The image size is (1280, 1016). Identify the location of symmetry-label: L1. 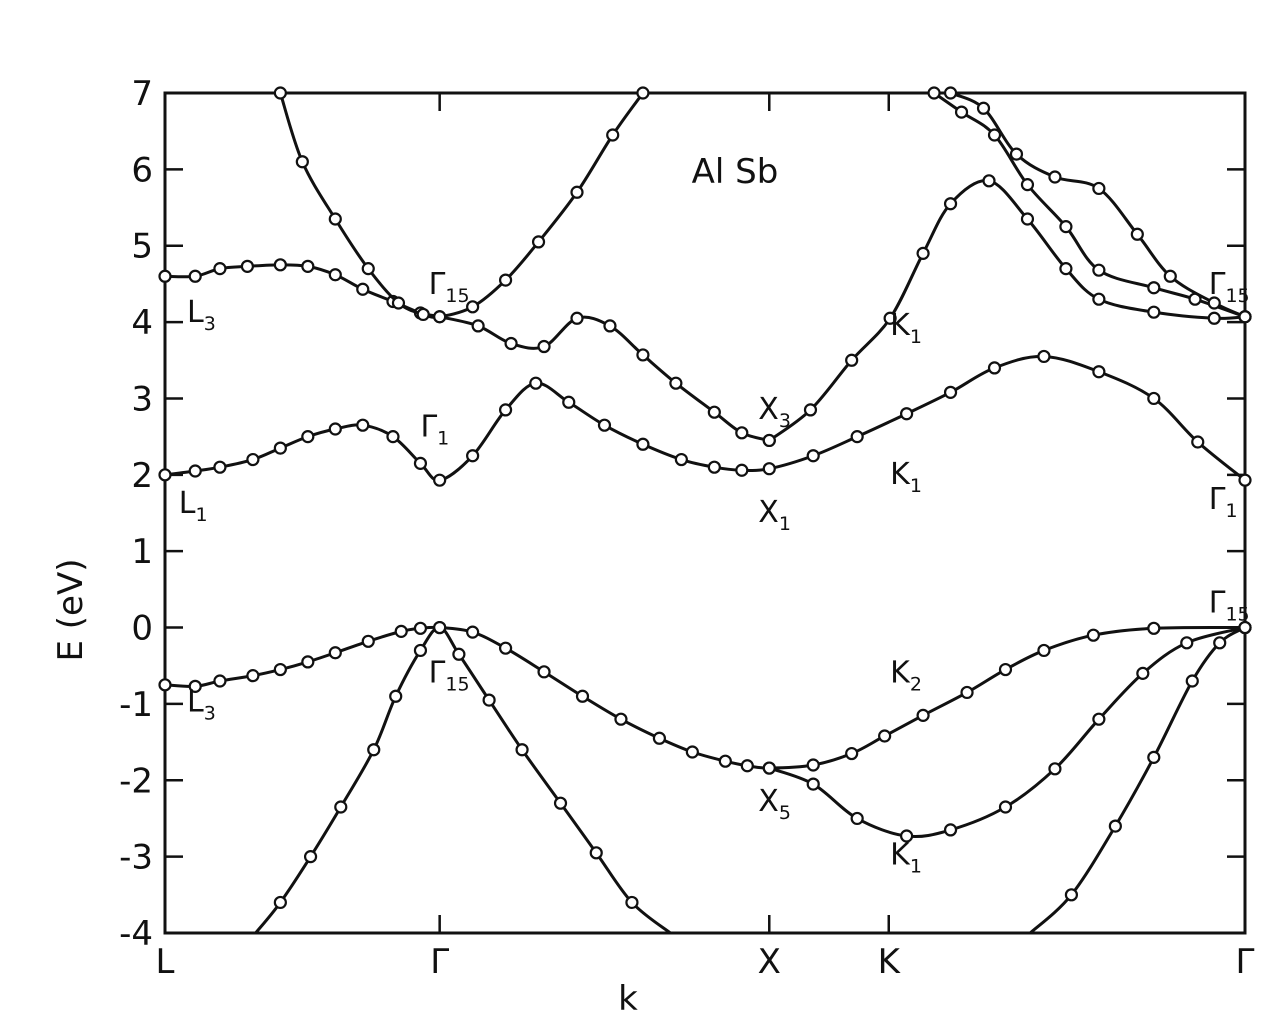
(193, 506).